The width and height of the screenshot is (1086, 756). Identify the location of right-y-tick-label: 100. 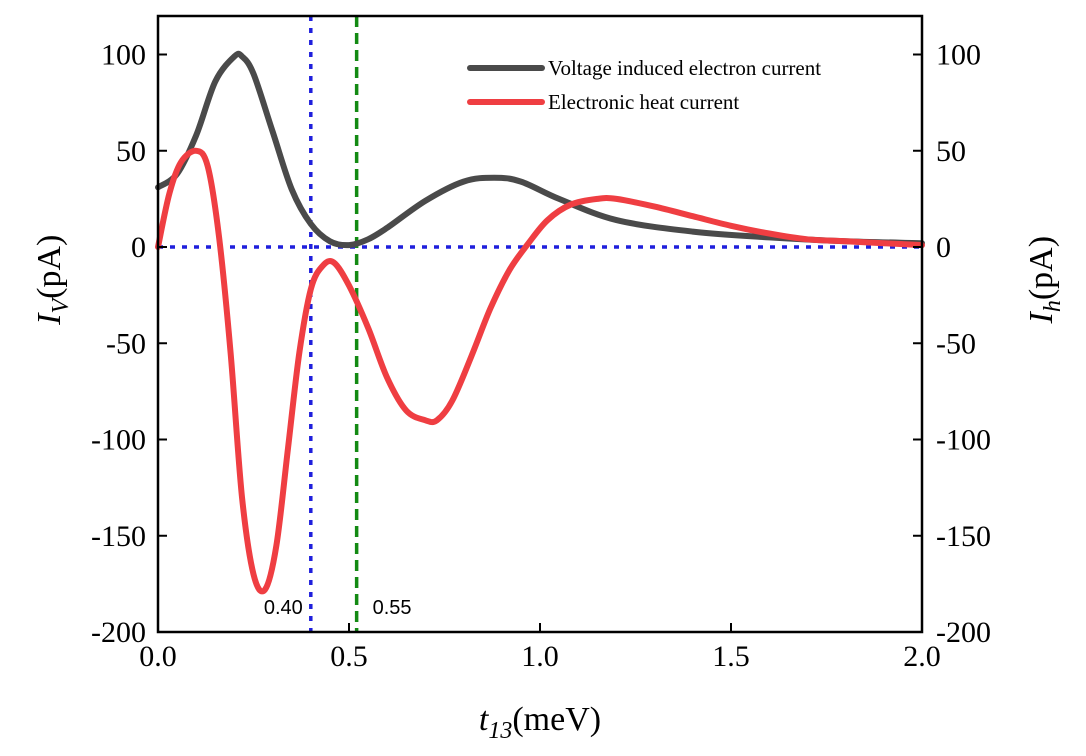
(958, 55).